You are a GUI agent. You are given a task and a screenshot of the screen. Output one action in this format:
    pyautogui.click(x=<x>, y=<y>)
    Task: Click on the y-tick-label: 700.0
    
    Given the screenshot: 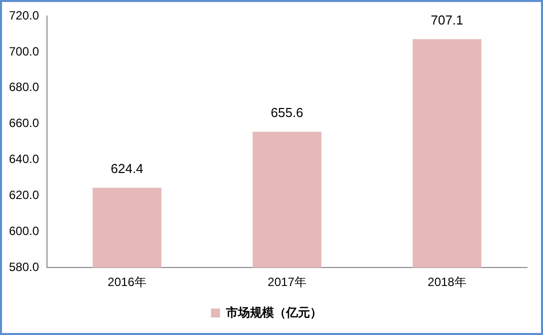 What is the action you would take?
    pyautogui.click(x=24, y=51)
    